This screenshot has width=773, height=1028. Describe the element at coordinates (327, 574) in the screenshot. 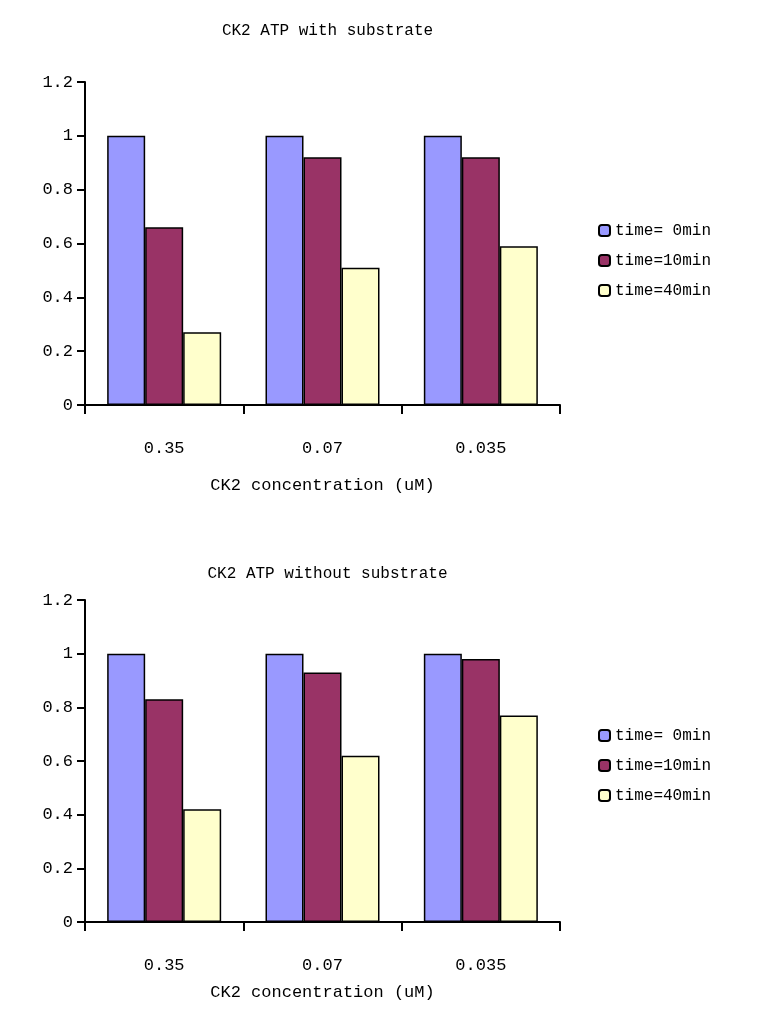

I see `chart-title: CK2 ATP without substrate` at that location.